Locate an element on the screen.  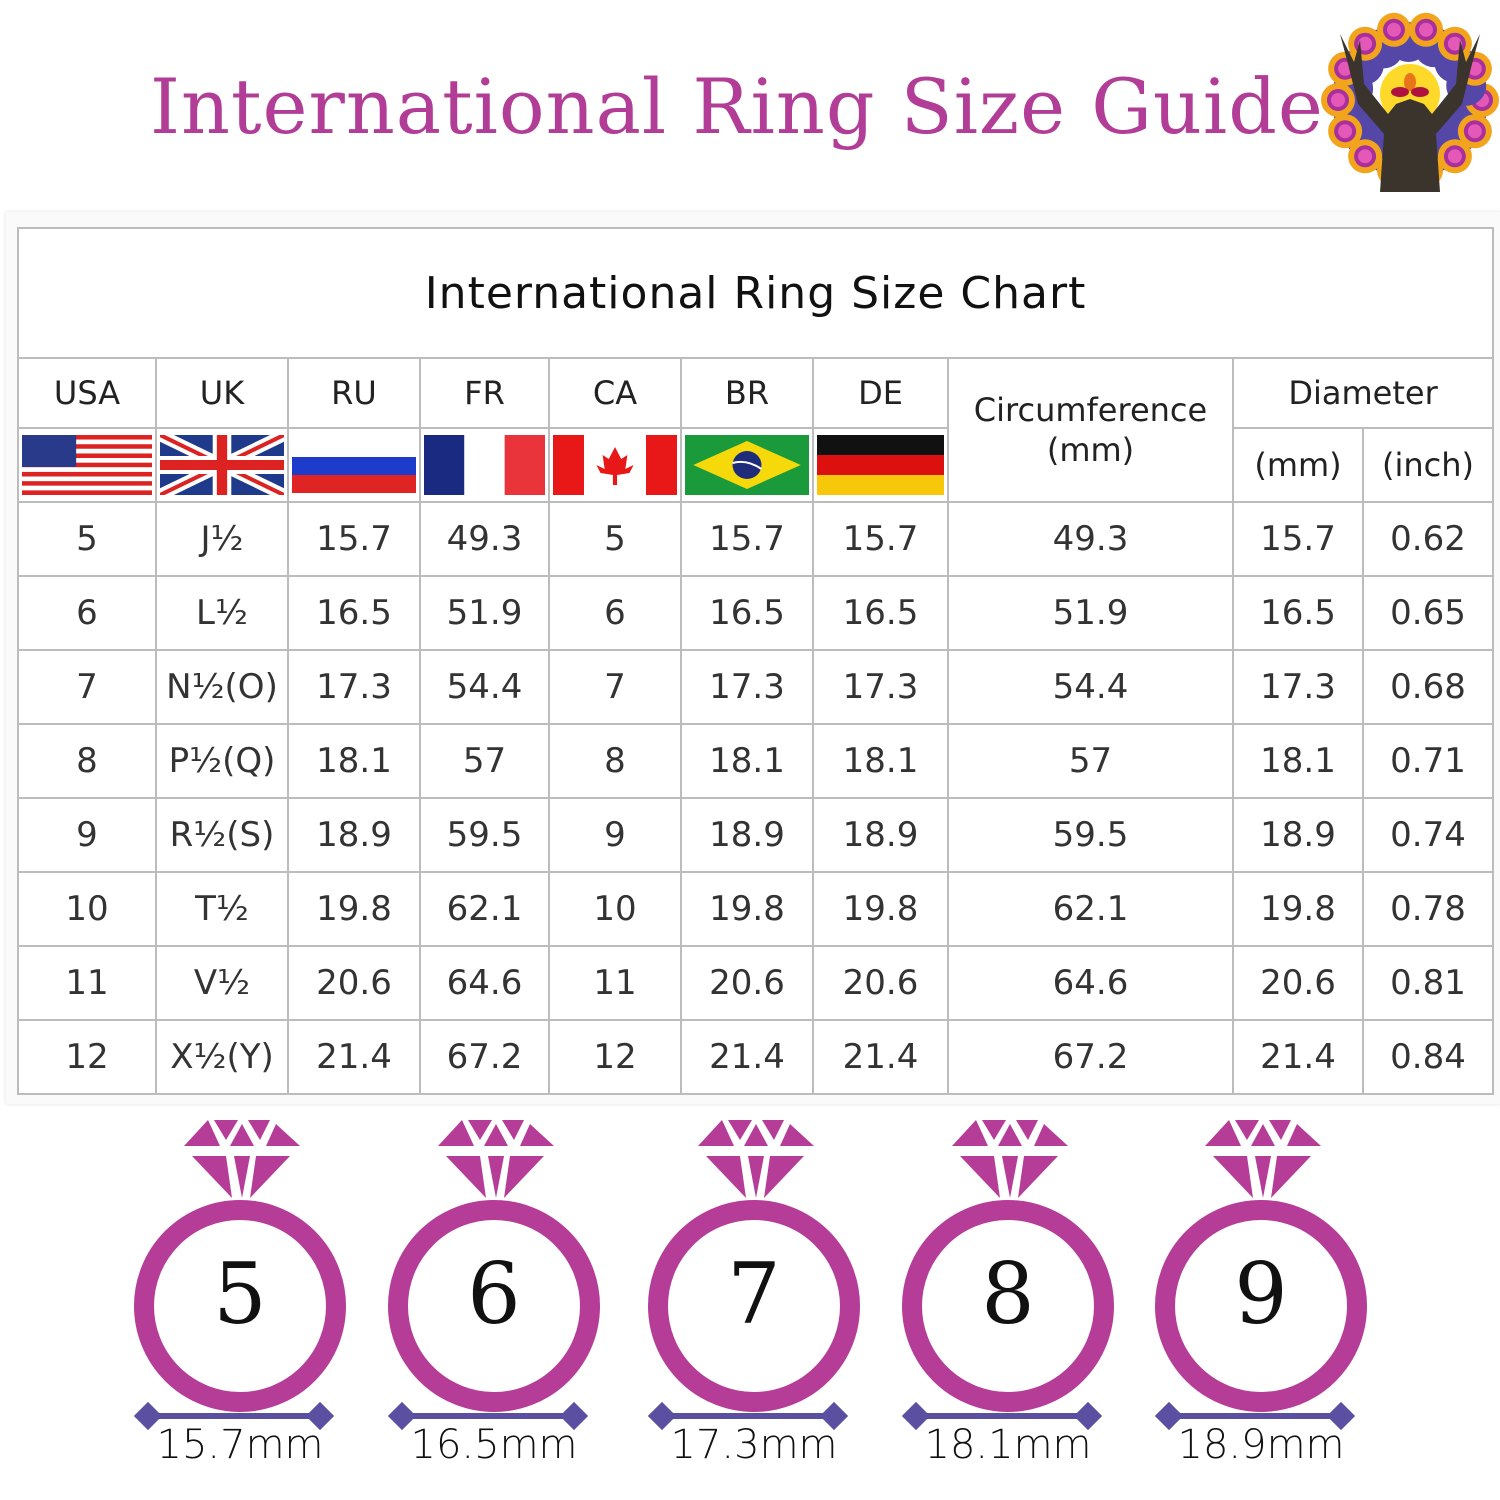
column-header-de: DE is located at coordinates (880, 393).